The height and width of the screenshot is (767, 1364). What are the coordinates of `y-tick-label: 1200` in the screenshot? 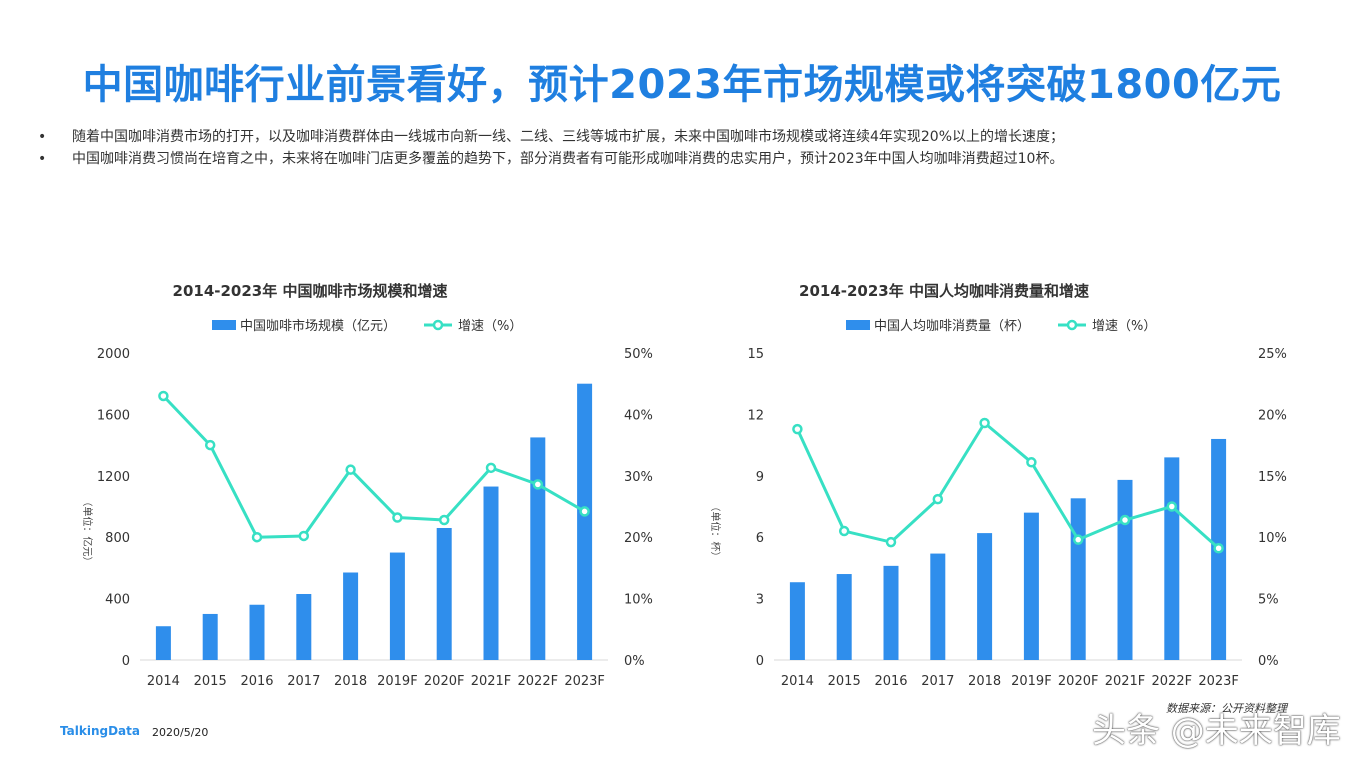 It's located at (113, 477).